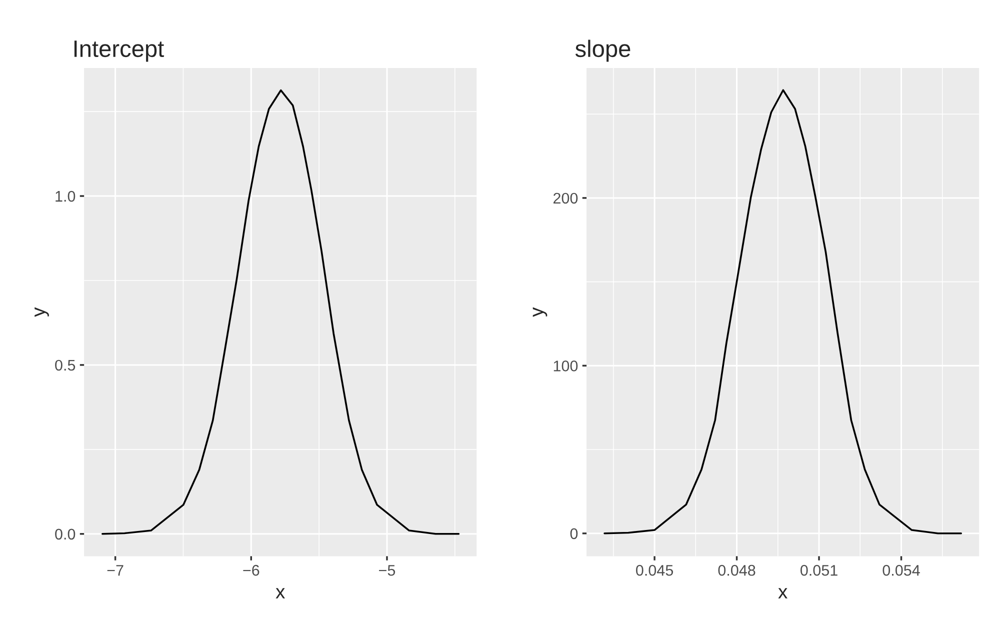 Image resolution: width=989 pixels, height=618 pixels. What do you see at coordinates (901, 570) in the screenshot?
I see `x-tick-label: 0.054` at bounding box center [901, 570].